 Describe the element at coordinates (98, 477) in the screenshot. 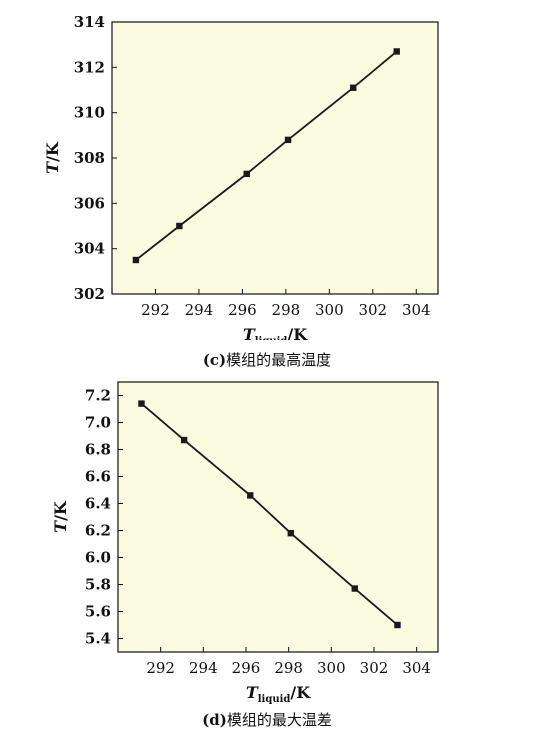

I see `y-tick-label: 6.6` at that location.